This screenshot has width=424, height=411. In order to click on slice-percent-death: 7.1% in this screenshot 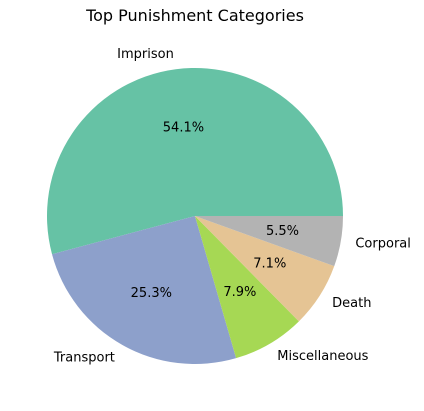, I will do `click(269, 263)`.